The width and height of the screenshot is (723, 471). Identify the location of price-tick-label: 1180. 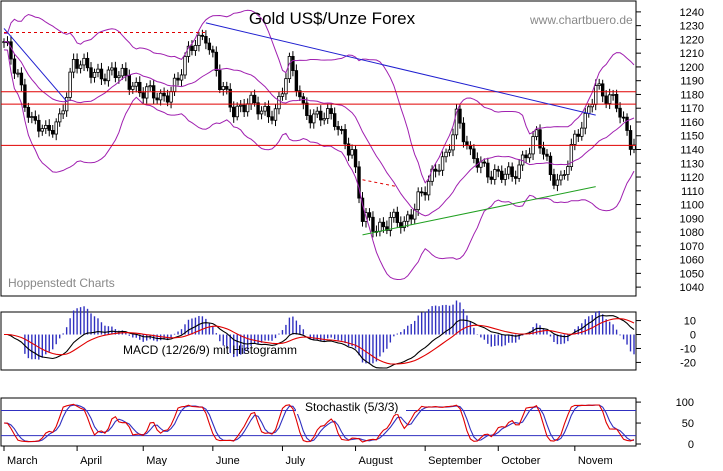
(692, 95).